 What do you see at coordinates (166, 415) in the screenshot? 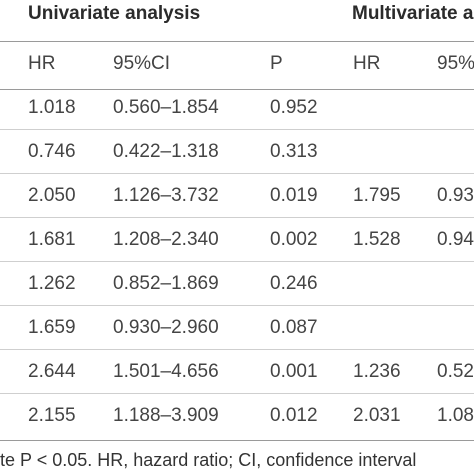
I see `ci-cell: 1.188–3.909` at bounding box center [166, 415].